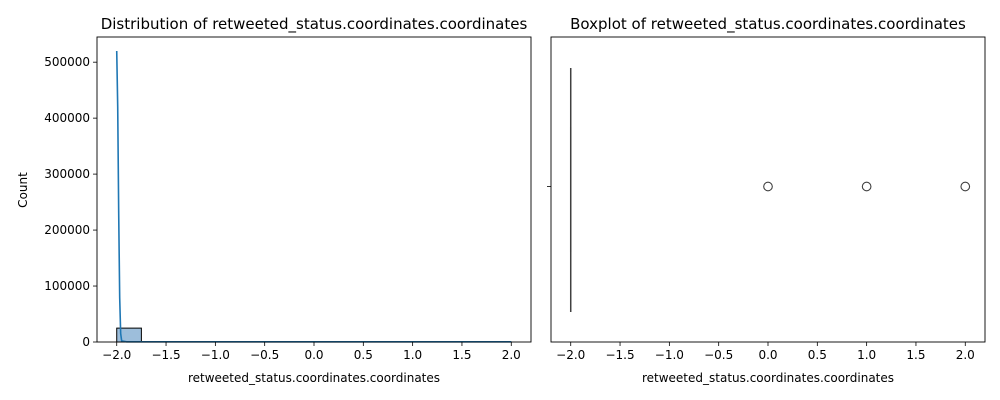 This screenshot has width=1000, height=400. What do you see at coordinates (67, 118) in the screenshot?
I see `histogram-ytick-label: 400000` at bounding box center [67, 118].